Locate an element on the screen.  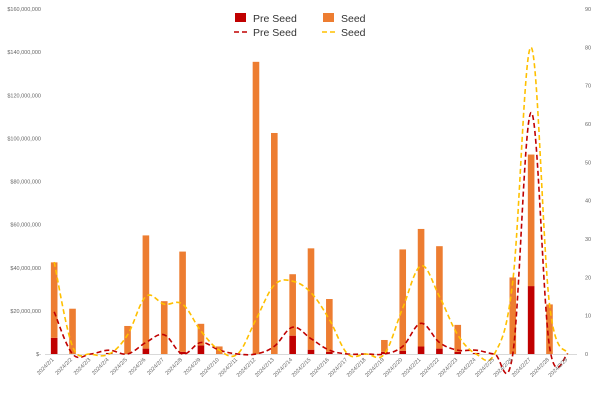
y-right-tick-label: 40 is located at coordinates (588, 202).